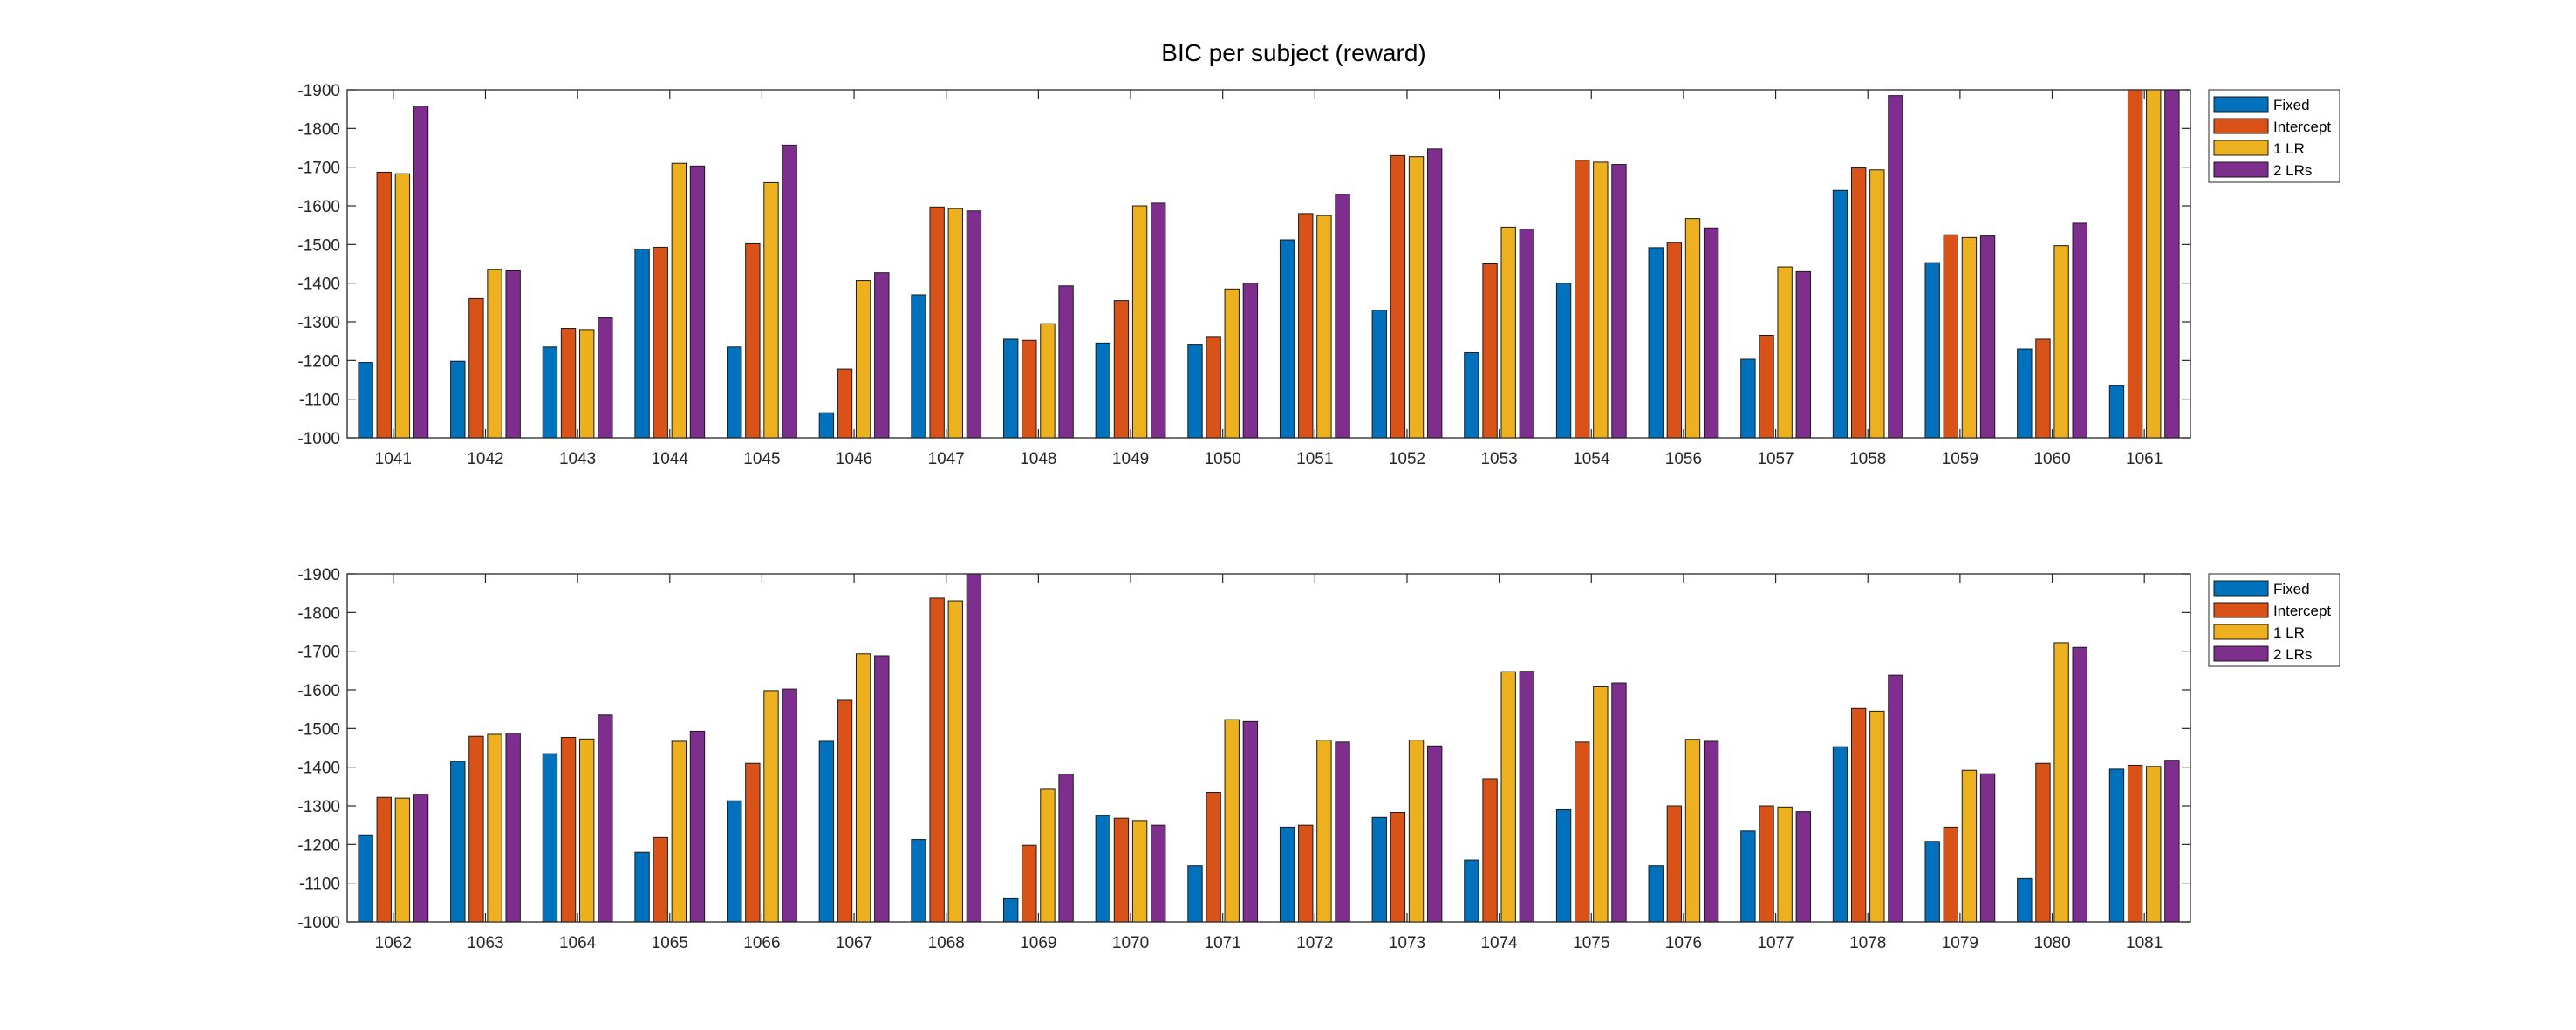  Describe the element at coordinates (1130, 459) in the screenshot. I see `x-tick-label: 1049` at that location.